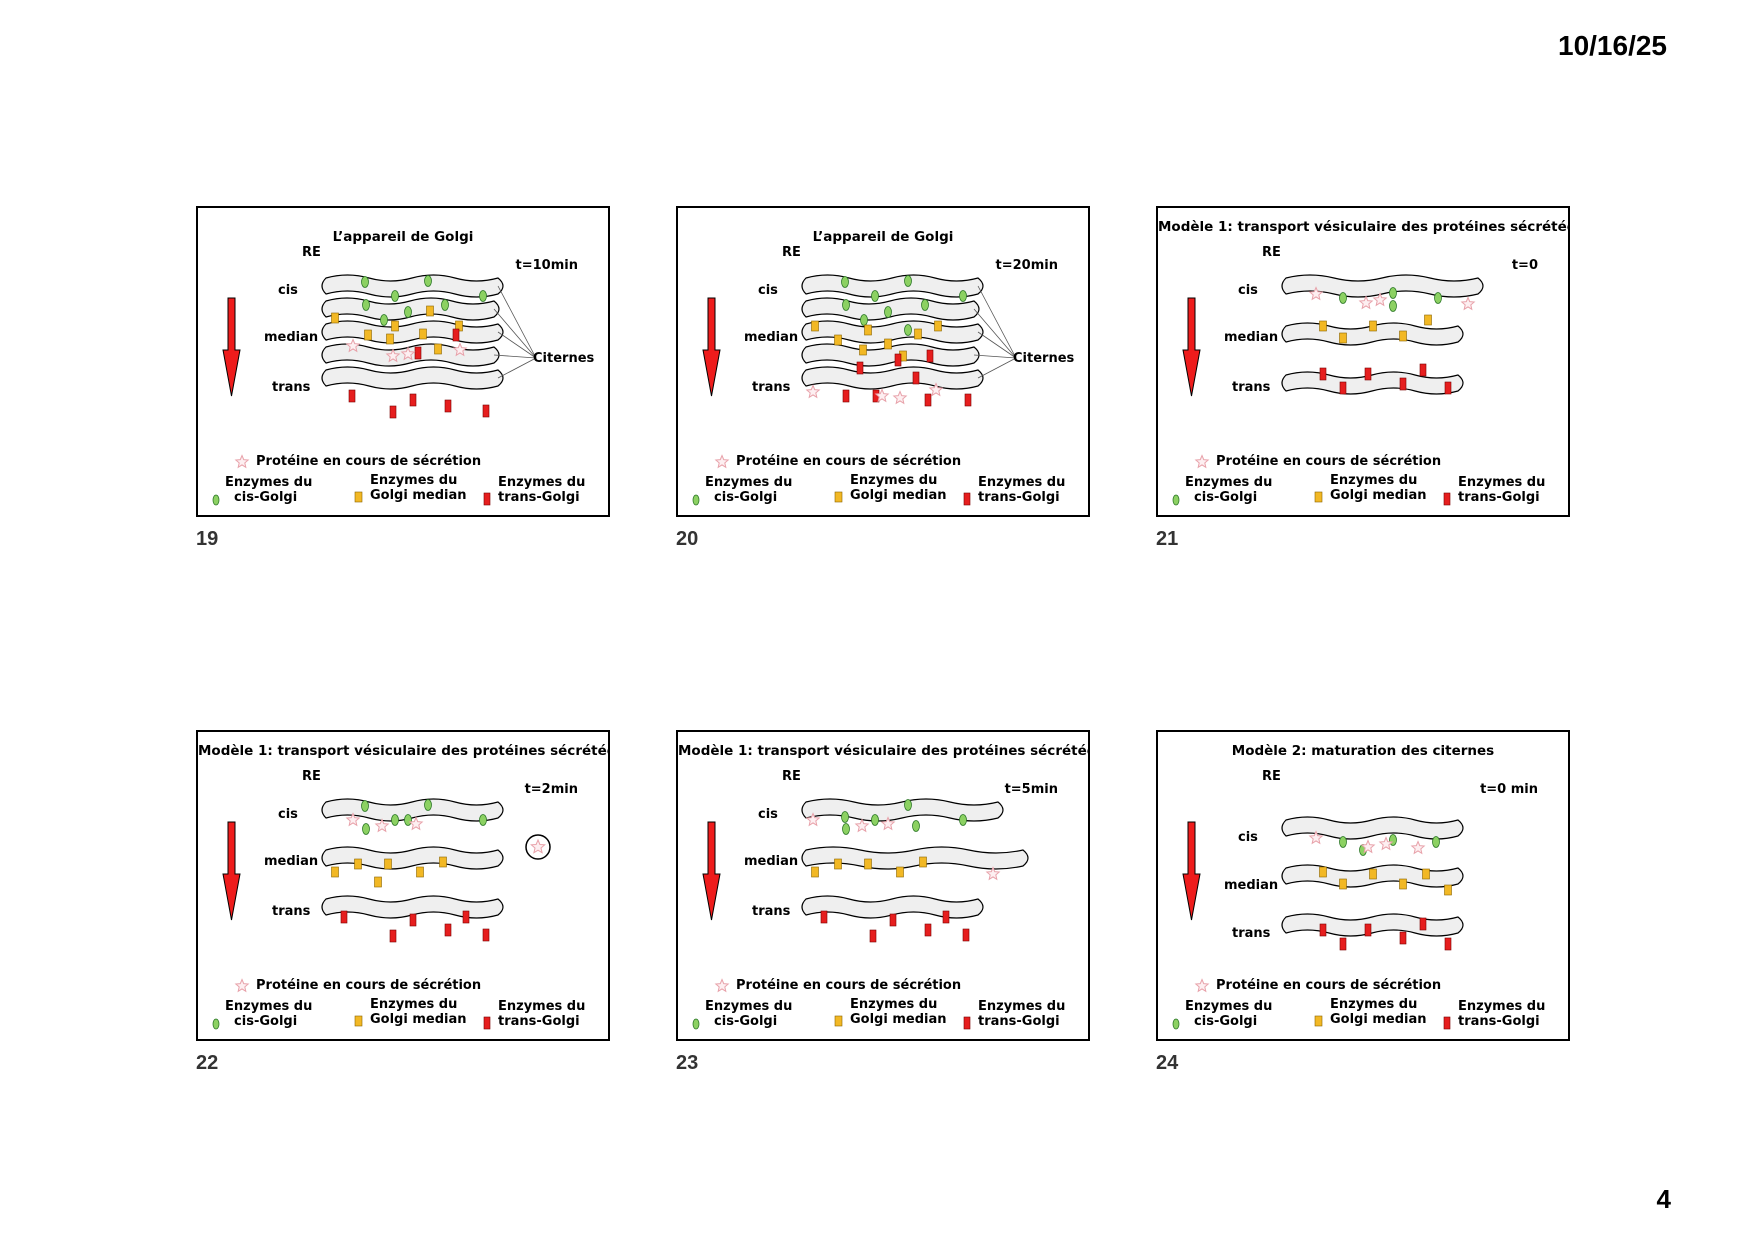  I want to click on legend-trans-icon, so click(487, 499).